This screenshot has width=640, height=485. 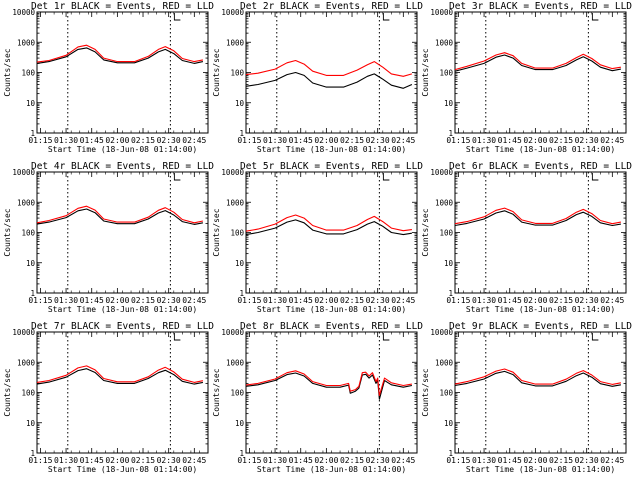 What do you see at coordinates (540, 326) in the screenshot?
I see `panel-title: Det 9r BLACK = Events, RED = LLD` at bounding box center [540, 326].